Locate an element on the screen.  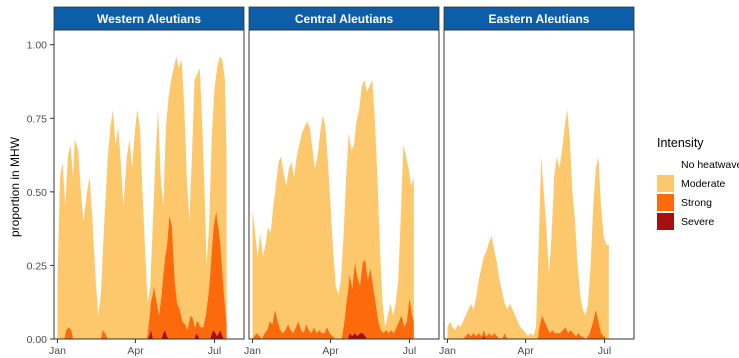
legend-label: Moderate is located at coordinates (703, 184).